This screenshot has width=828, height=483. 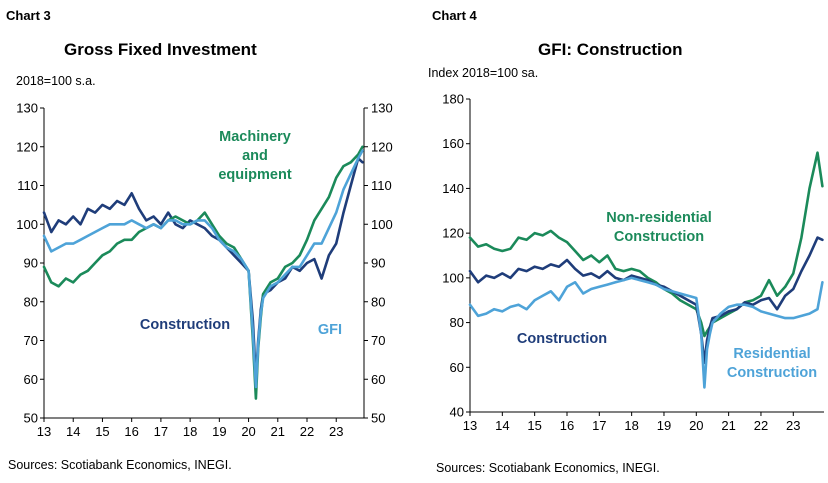 What do you see at coordinates (31, 418) in the screenshot?
I see `y-tick-label: 50` at bounding box center [31, 418].